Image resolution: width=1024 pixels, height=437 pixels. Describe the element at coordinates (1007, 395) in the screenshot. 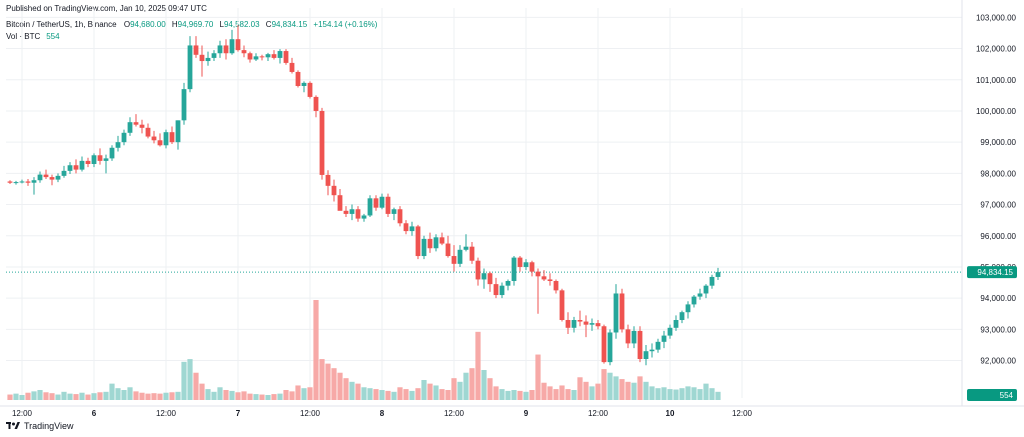

I see `volume-tag-label: 554` at that location.